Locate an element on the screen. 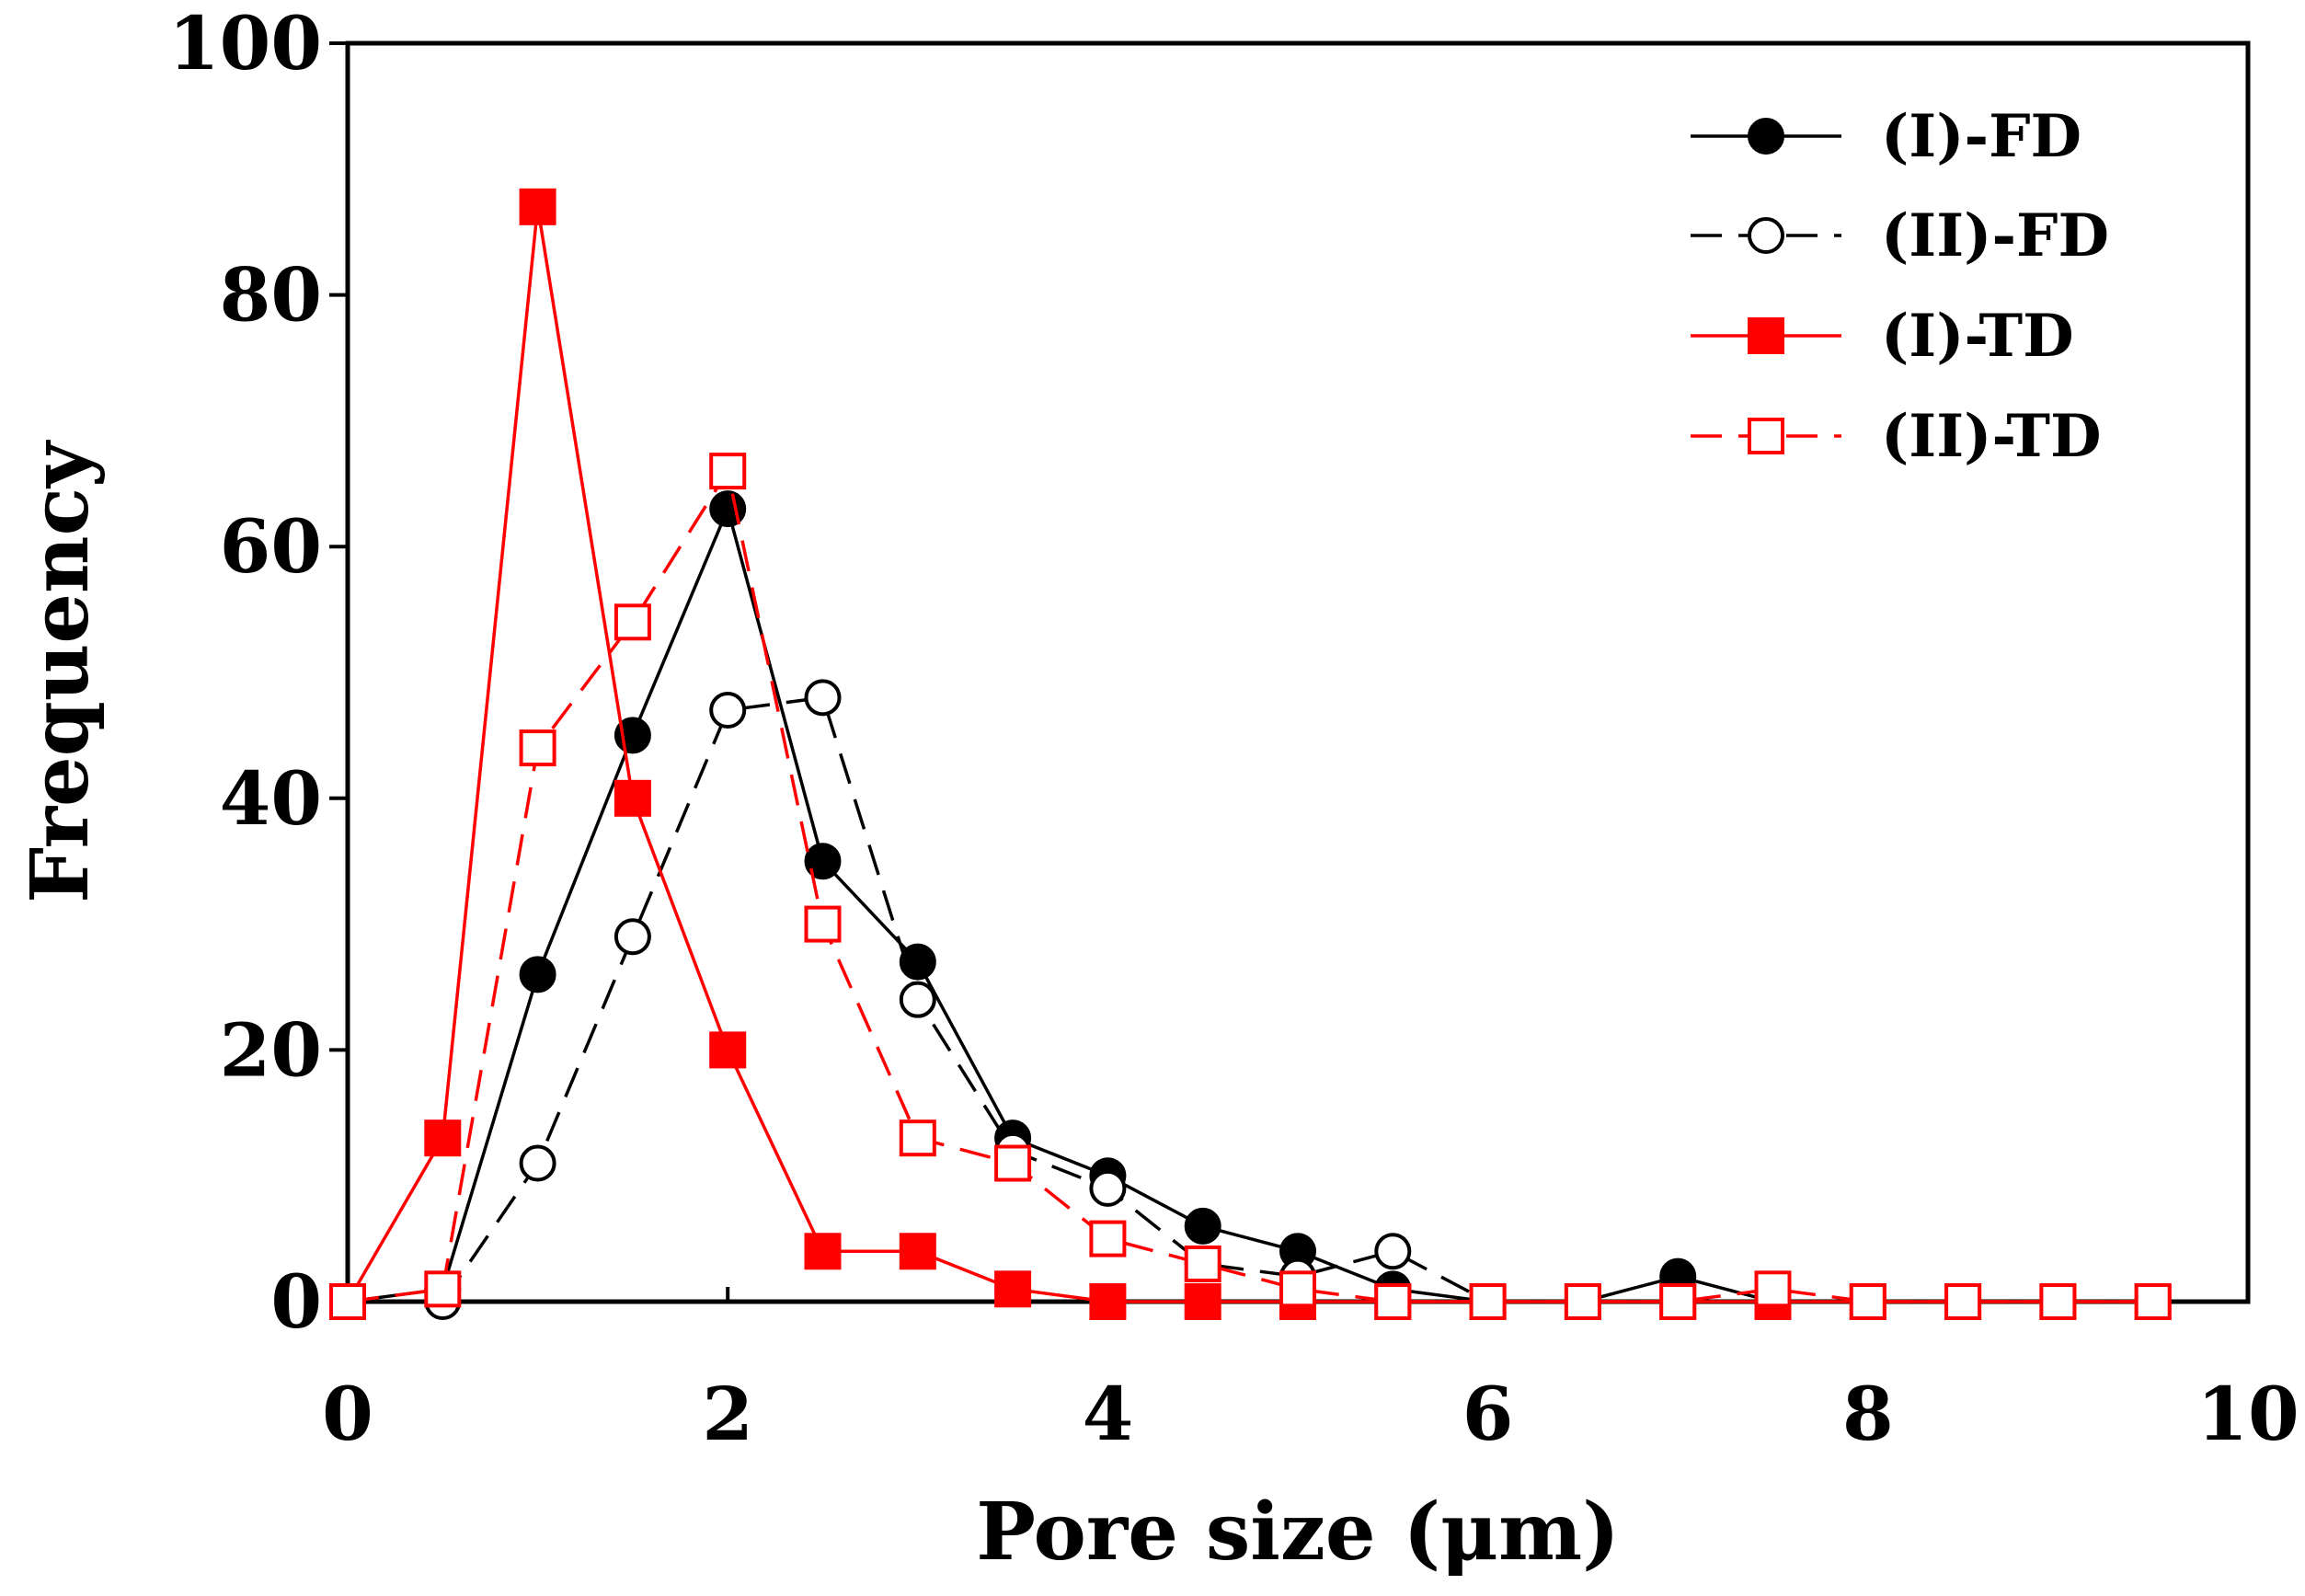 This screenshot has height=1596, width=2305. x-tick-label: 10 is located at coordinates (2247, 1414).